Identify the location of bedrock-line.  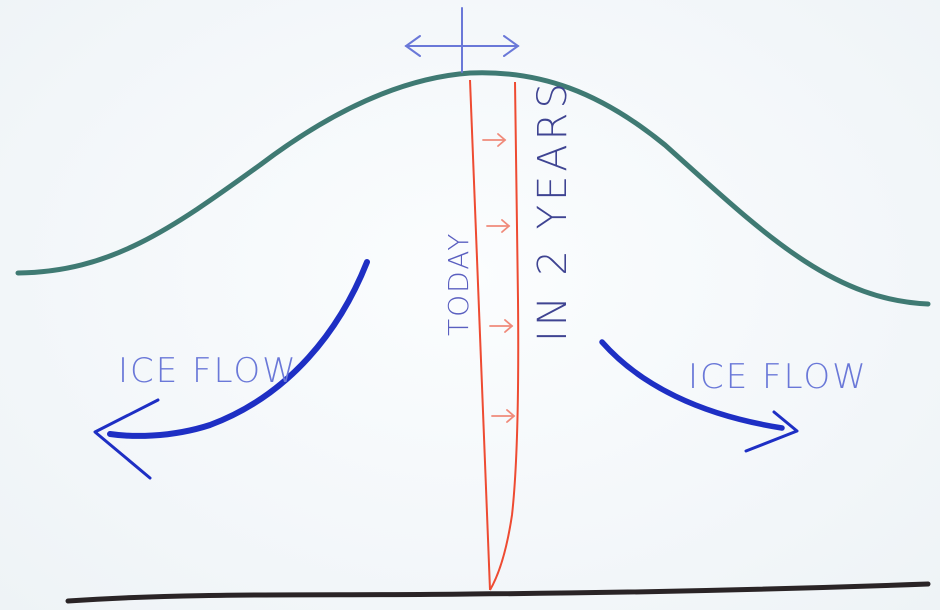
(498, 592).